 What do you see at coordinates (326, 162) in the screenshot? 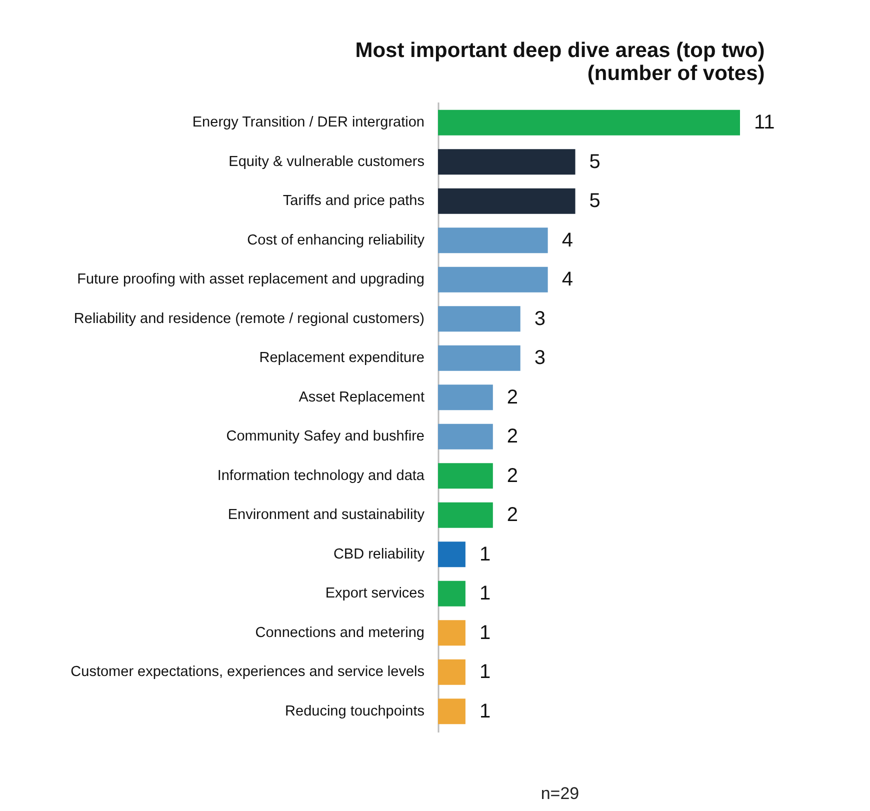
I see `y-tick-label: Equity & vulnerable customers` at bounding box center [326, 162].